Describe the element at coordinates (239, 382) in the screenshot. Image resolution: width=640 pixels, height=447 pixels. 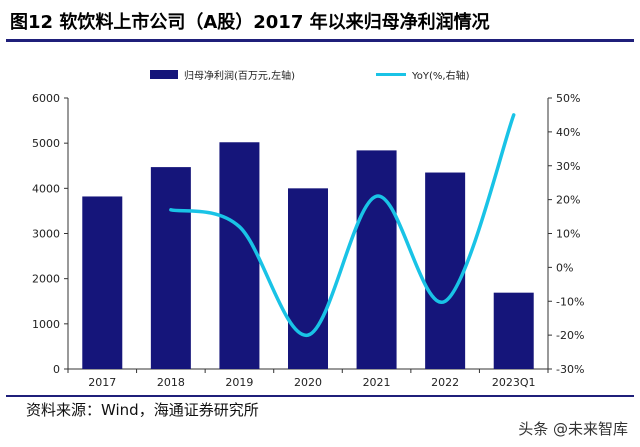
I see `x-tick-label: 2019` at that location.